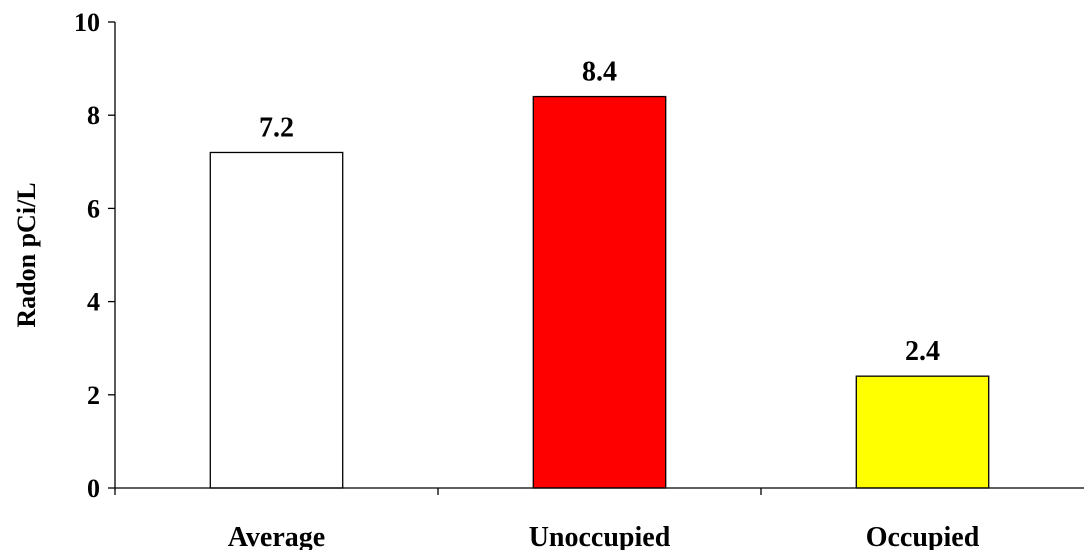 Image resolution: width=1089 pixels, height=550 pixels. I want to click on y-tick-label: 8, so click(93, 115).